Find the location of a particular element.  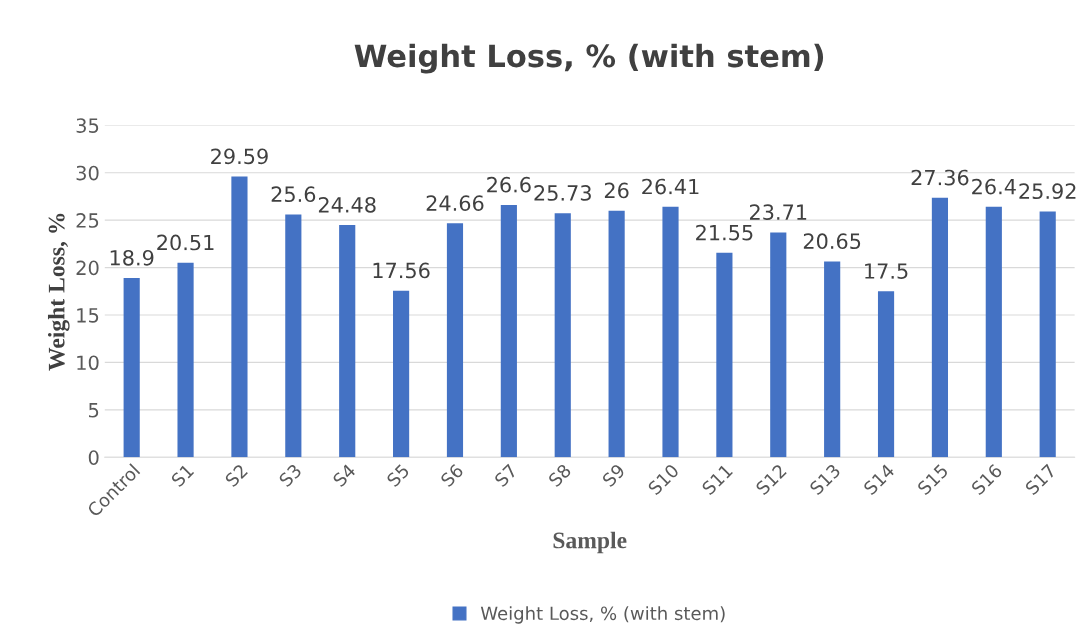

chart-title: Weight Loss, % (with stem) is located at coordinates (589, 58).